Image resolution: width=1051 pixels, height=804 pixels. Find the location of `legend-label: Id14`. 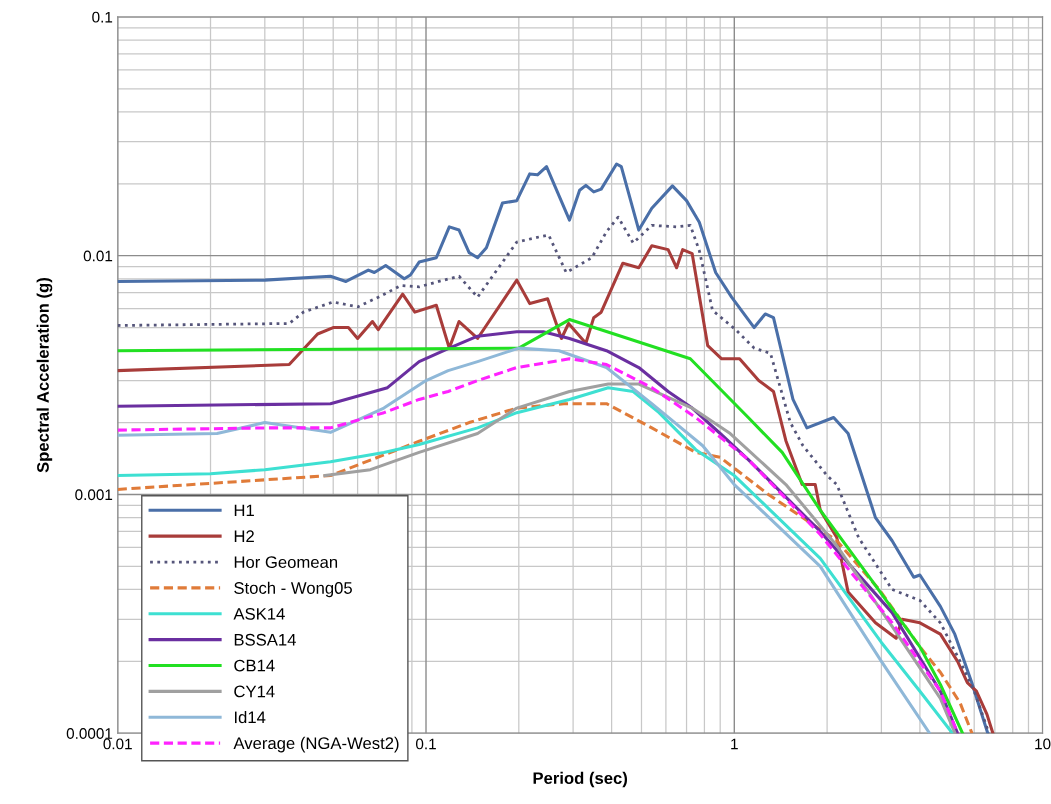

legend-label: Id14 is located at coordinates (250, 717).